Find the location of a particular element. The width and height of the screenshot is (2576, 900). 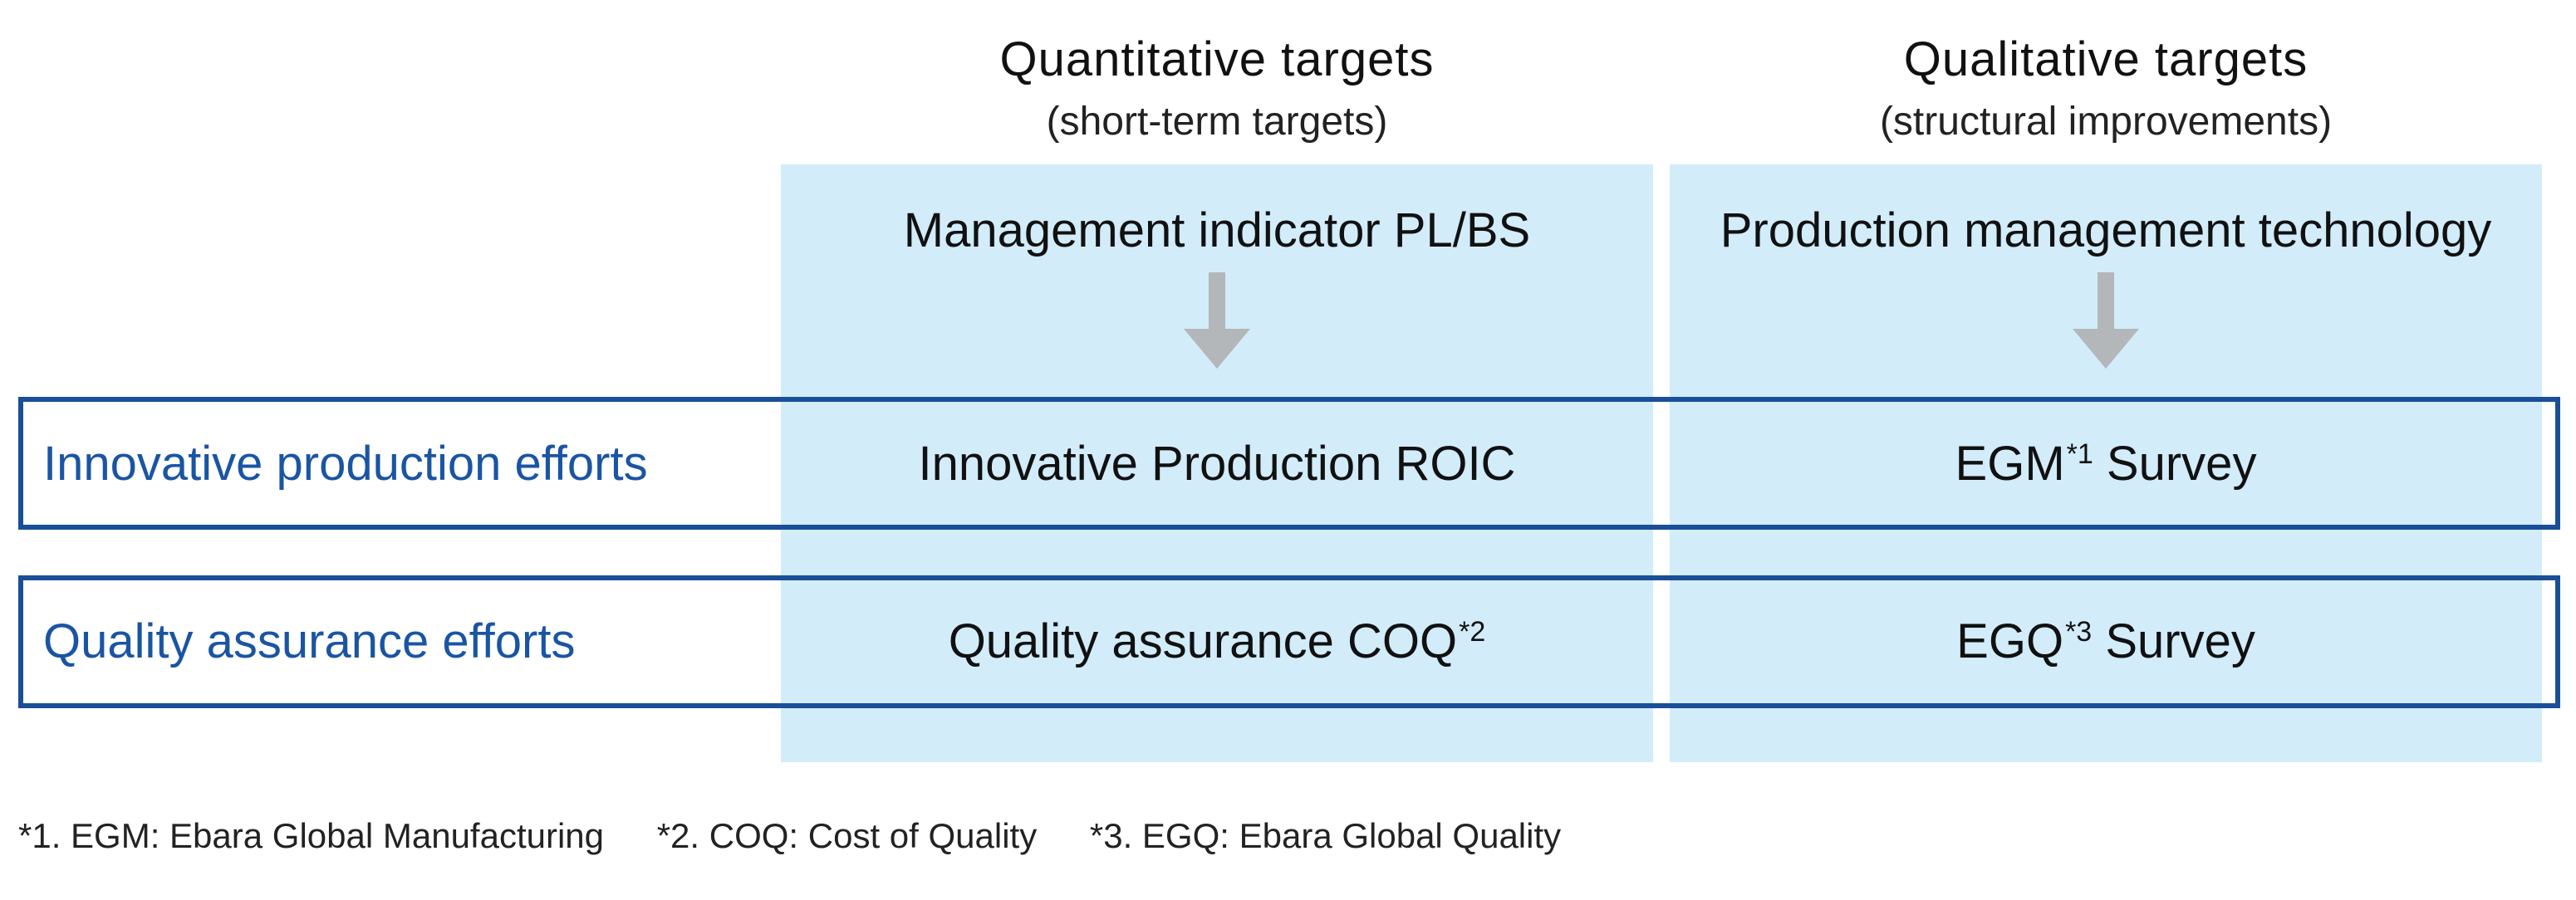

footnote-egq: *3. EGQ: Ebara Global Quality is located at coordinates (1325, 835).